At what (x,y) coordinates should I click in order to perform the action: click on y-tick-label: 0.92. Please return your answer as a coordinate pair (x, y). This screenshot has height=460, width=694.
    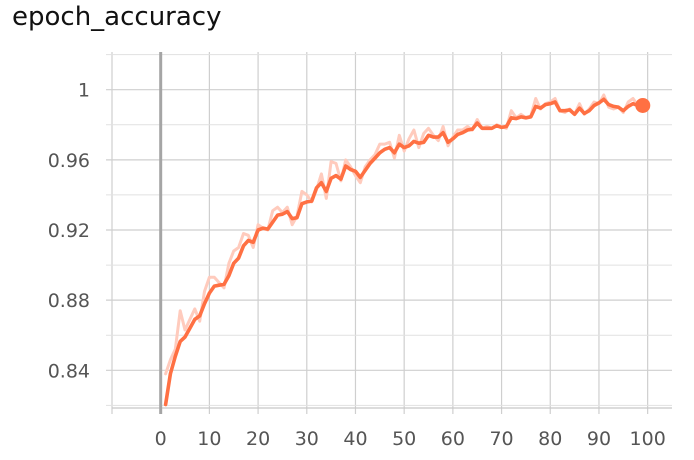
    Looking at the image, I should click on (69, 231).